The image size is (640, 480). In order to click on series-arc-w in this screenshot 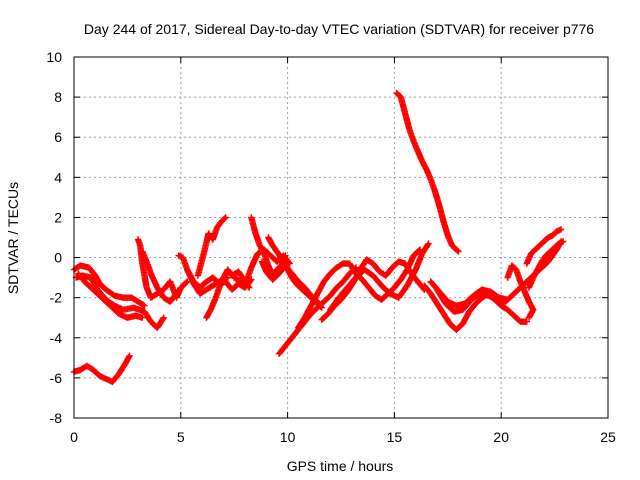, I will do `click(520, 291)`.